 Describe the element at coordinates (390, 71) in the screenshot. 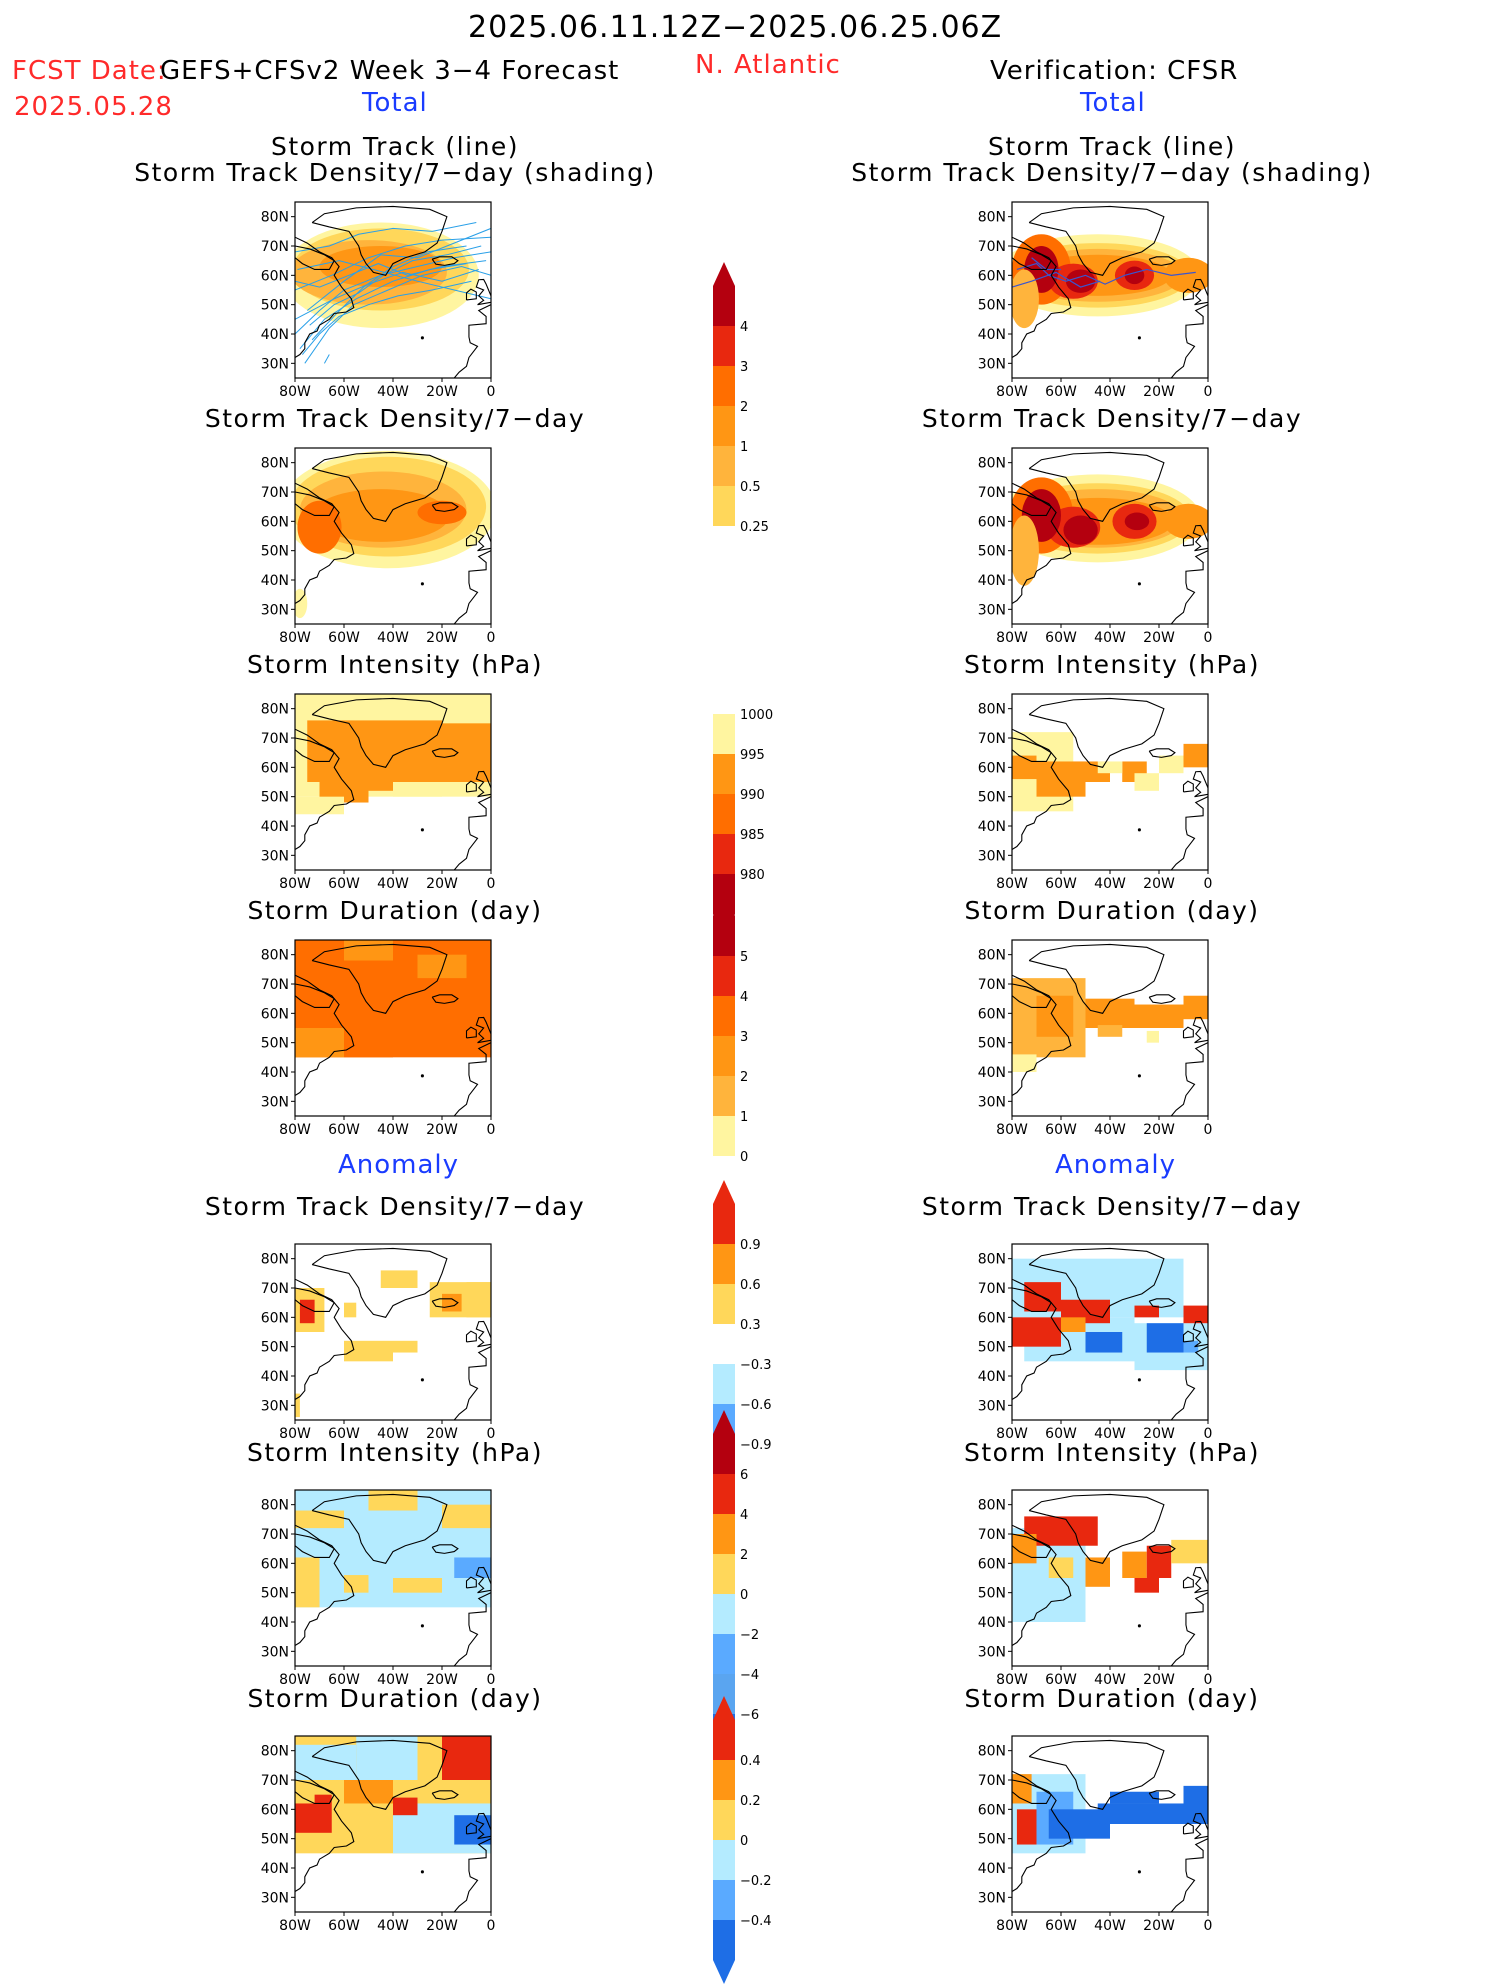

I see `model-label: GEFS+CFSv2 Week 3−4 Forecast` at that location.